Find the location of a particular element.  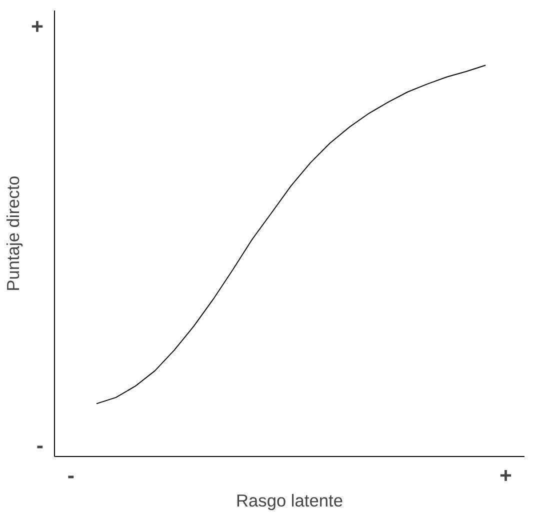

x-axis-title: Rasgo latente is located at coordinates (289, 500).